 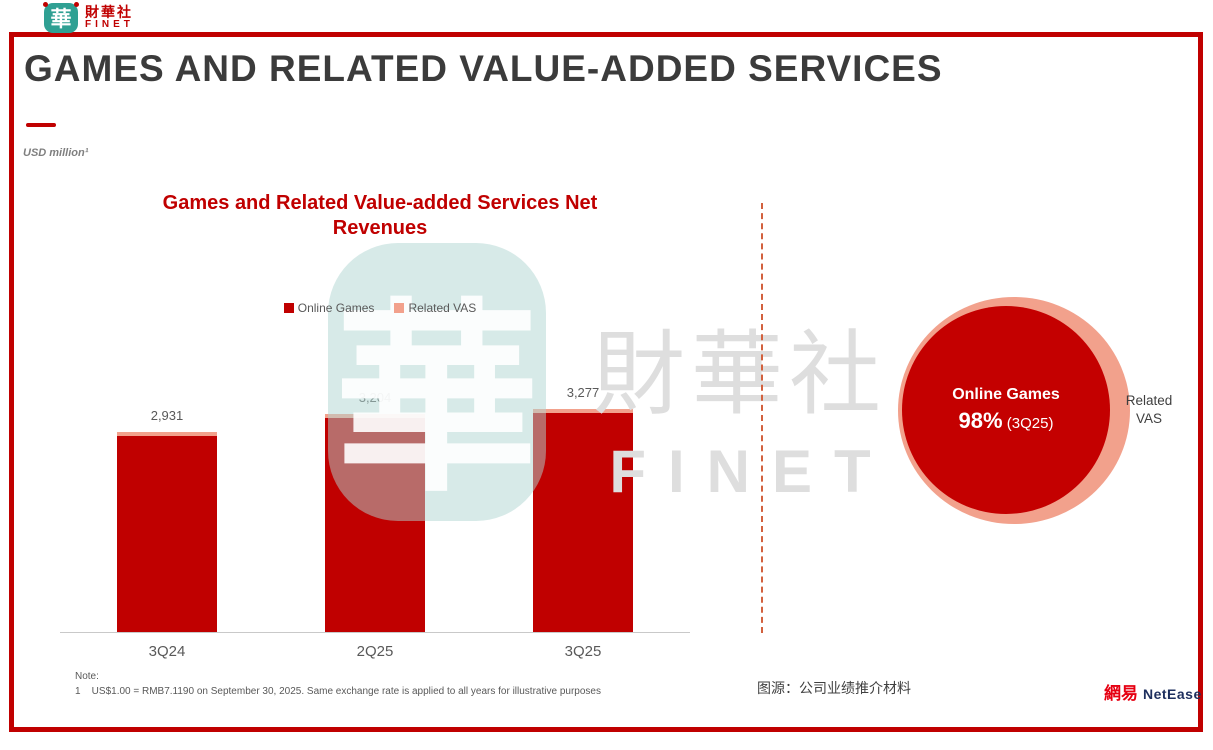 I want to click on bar-total-label: 3,277, so click(x=583, y=392).